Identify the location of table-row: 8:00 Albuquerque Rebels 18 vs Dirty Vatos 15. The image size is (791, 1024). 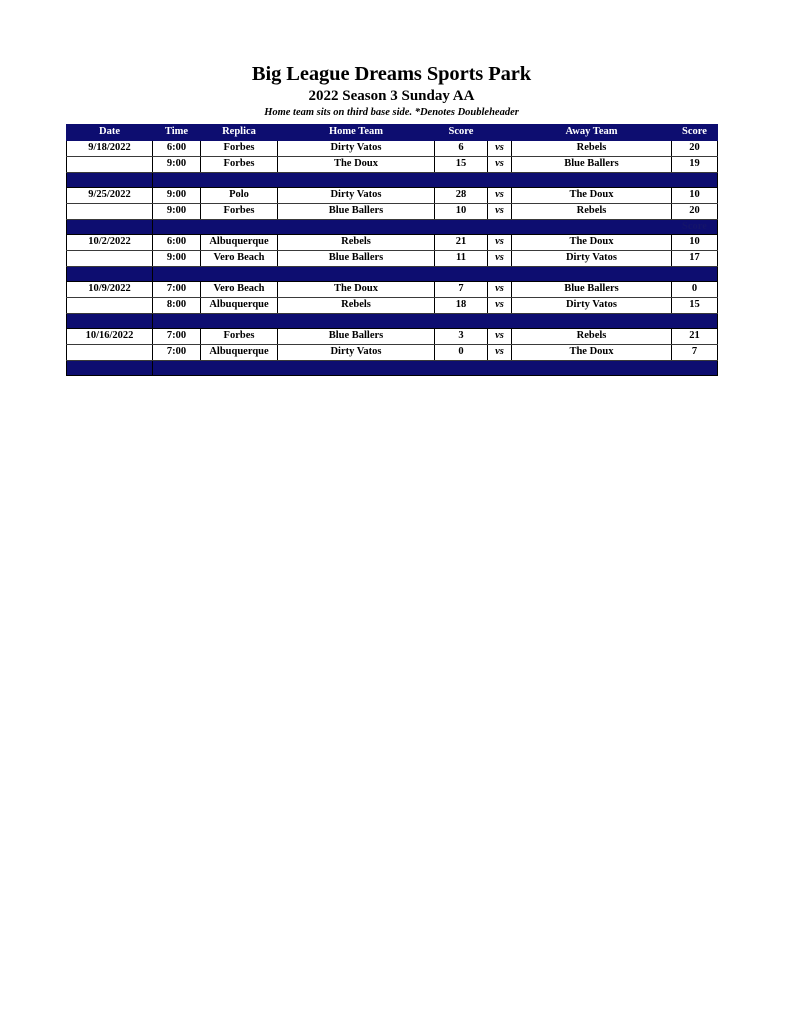
(392, 305).